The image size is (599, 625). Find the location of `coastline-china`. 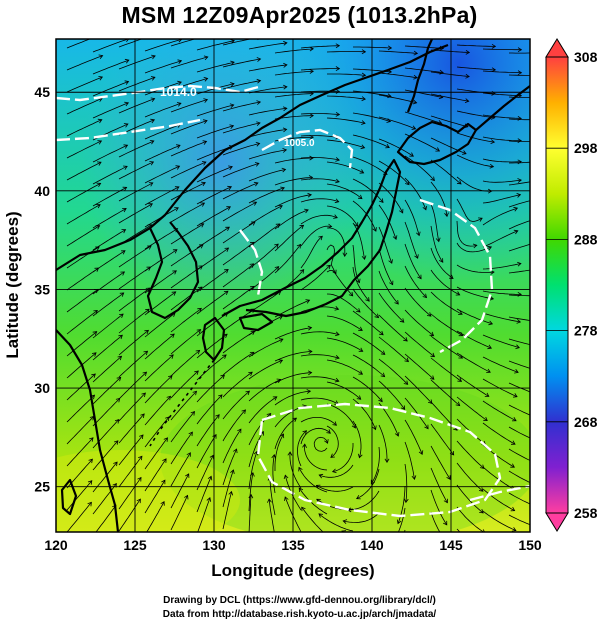

coastline-china is located at coordinates (88, 430).